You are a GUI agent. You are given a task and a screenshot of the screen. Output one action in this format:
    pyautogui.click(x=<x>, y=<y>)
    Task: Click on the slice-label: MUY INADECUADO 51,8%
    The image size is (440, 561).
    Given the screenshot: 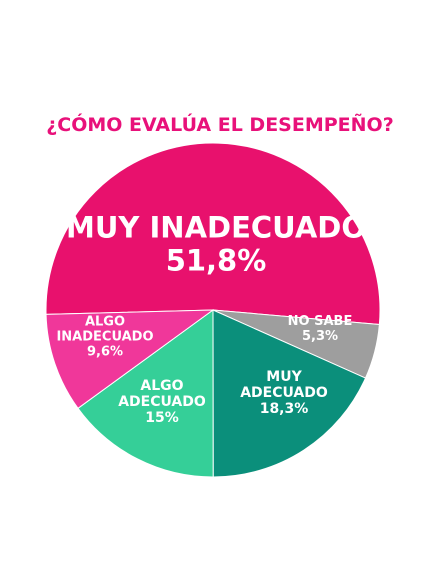 What is the action you would take?
    pyautogui.click(x=216, y=244)
    